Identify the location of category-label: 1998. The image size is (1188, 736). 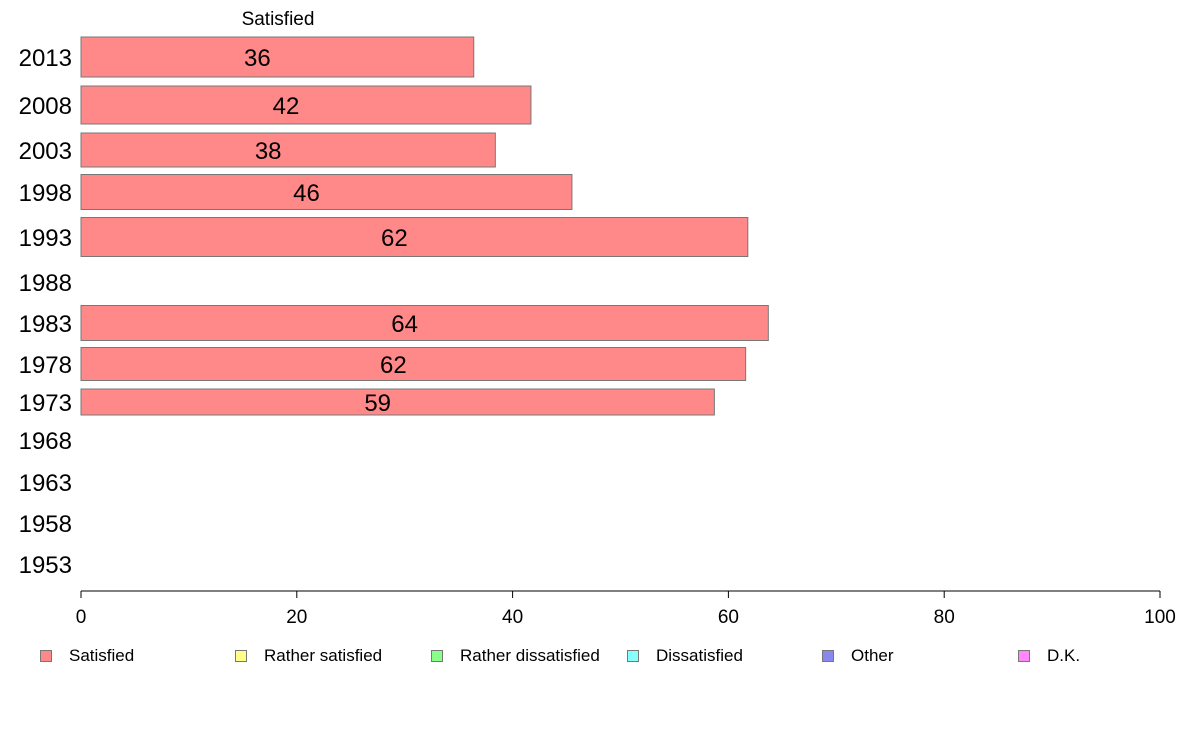
(45, 193).